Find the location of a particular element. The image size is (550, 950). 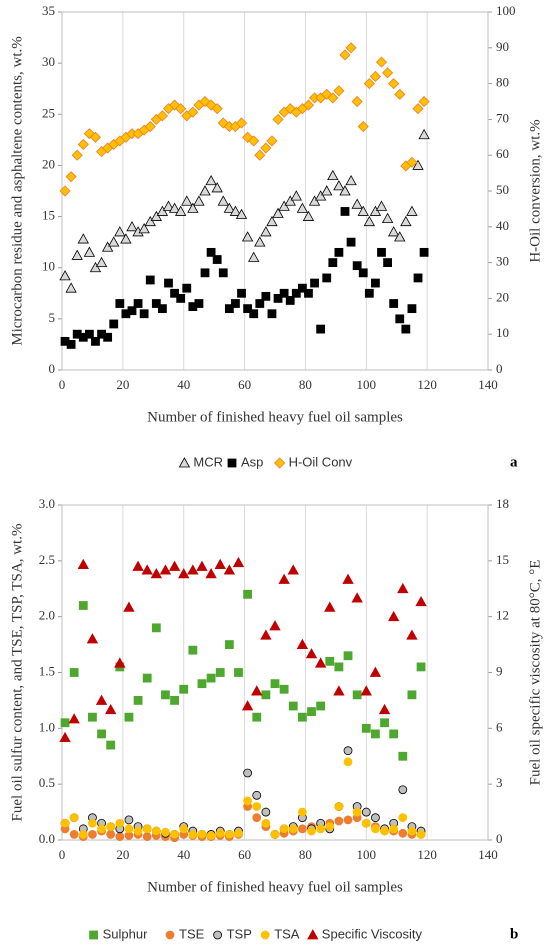

y-tick-label: 30 is located at coordinates (48, 61).